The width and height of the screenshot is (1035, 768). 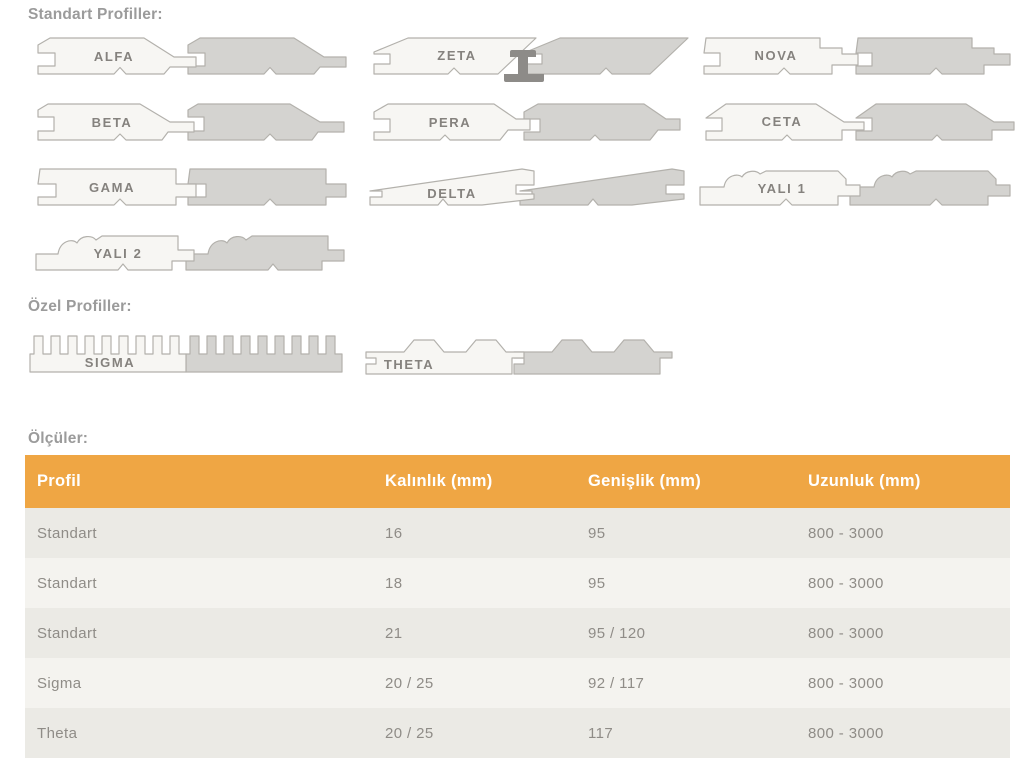 I want to click on profile-gama-diagram: GAMA, so click(x=192, y=187).